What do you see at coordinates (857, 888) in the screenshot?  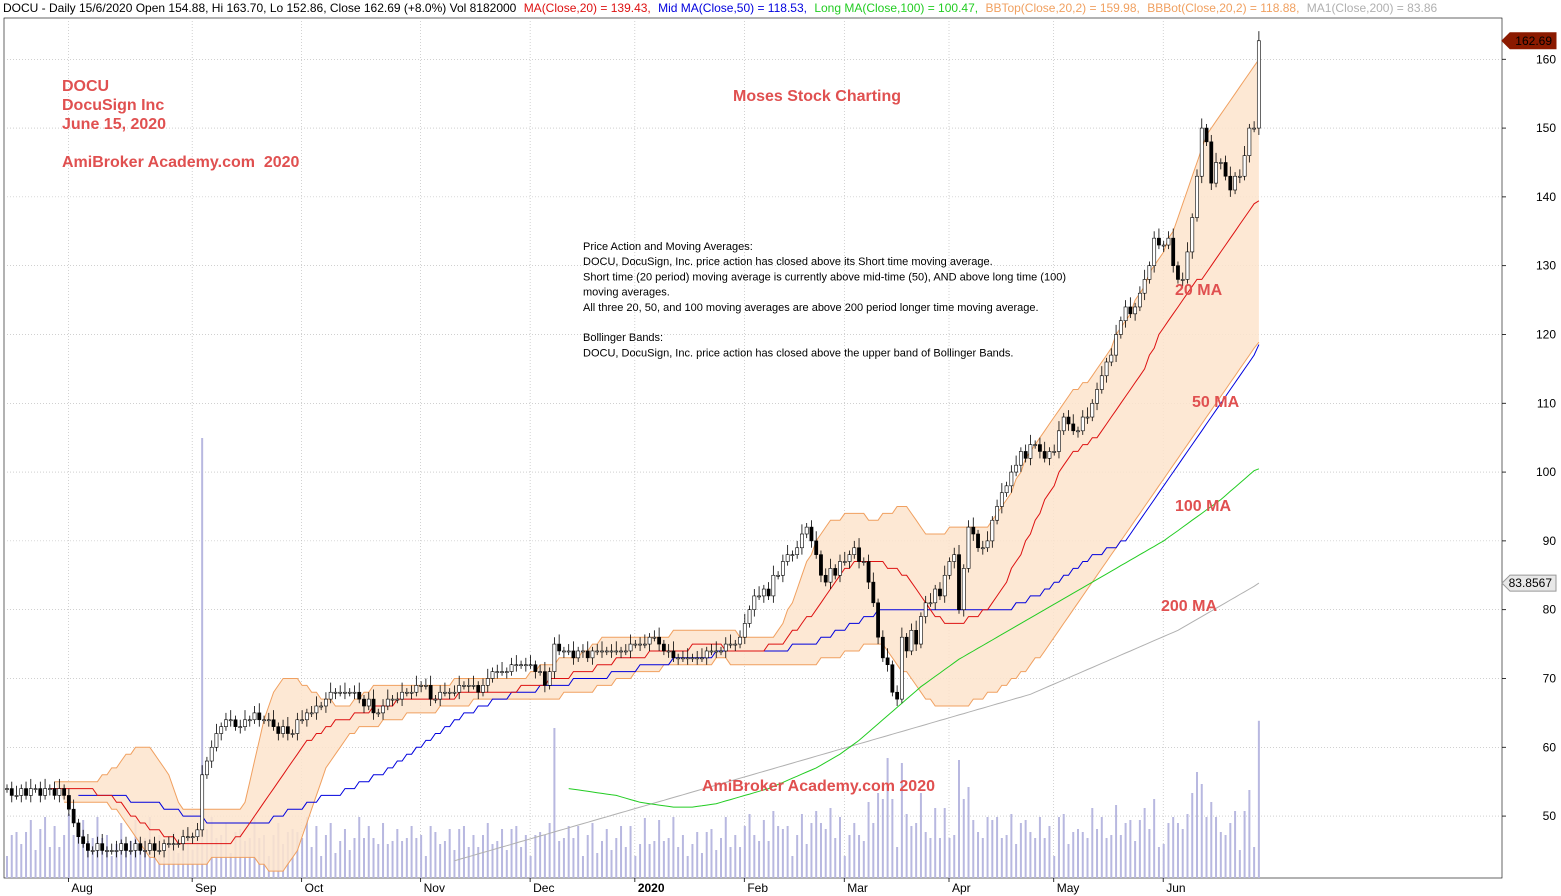 I see `x-tick-label: Mar` at bounding box center [857, 888].